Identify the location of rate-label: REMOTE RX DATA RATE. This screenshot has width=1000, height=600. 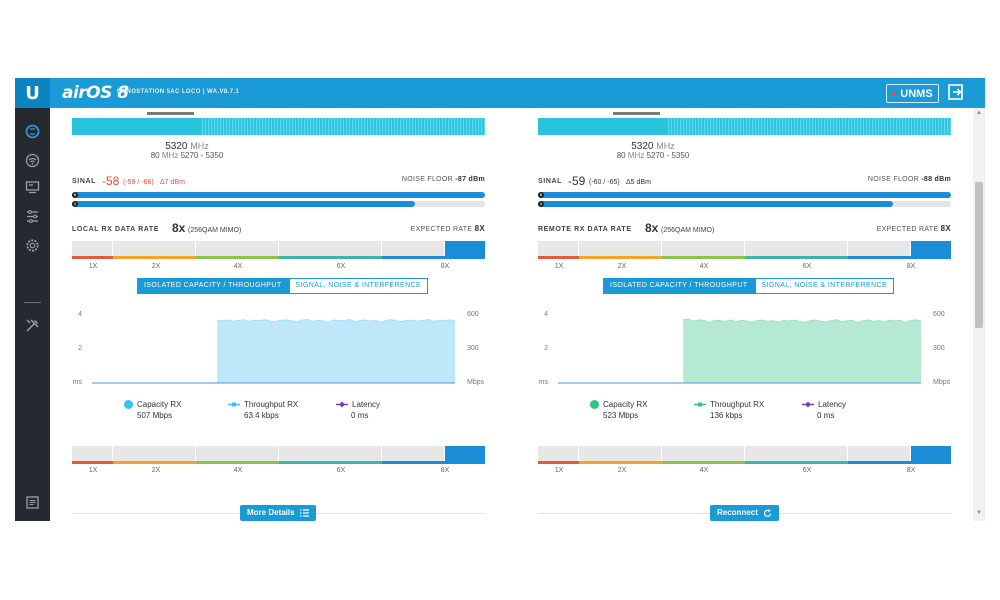
(585, 229).